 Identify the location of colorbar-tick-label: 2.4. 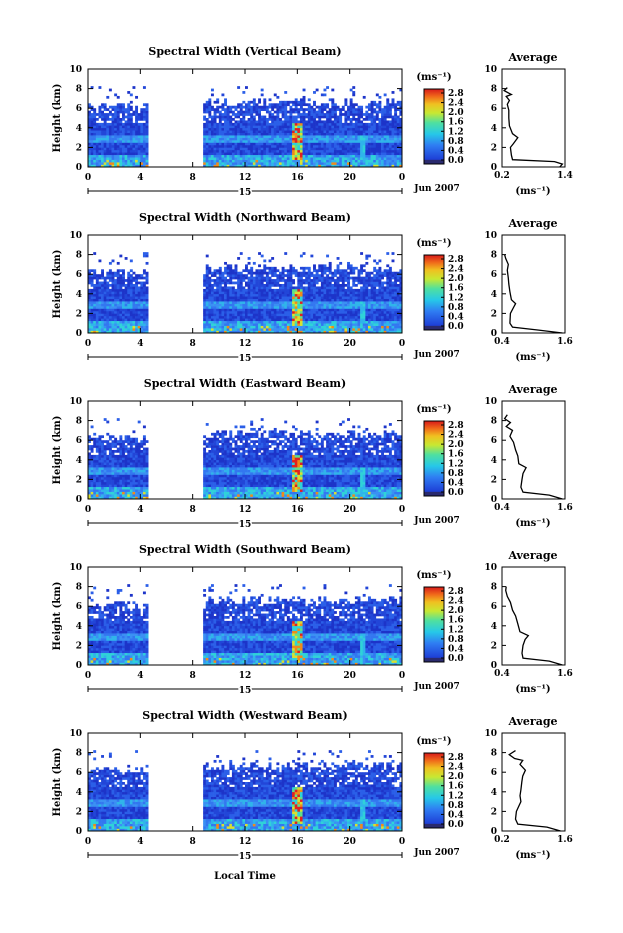
(456, 104).